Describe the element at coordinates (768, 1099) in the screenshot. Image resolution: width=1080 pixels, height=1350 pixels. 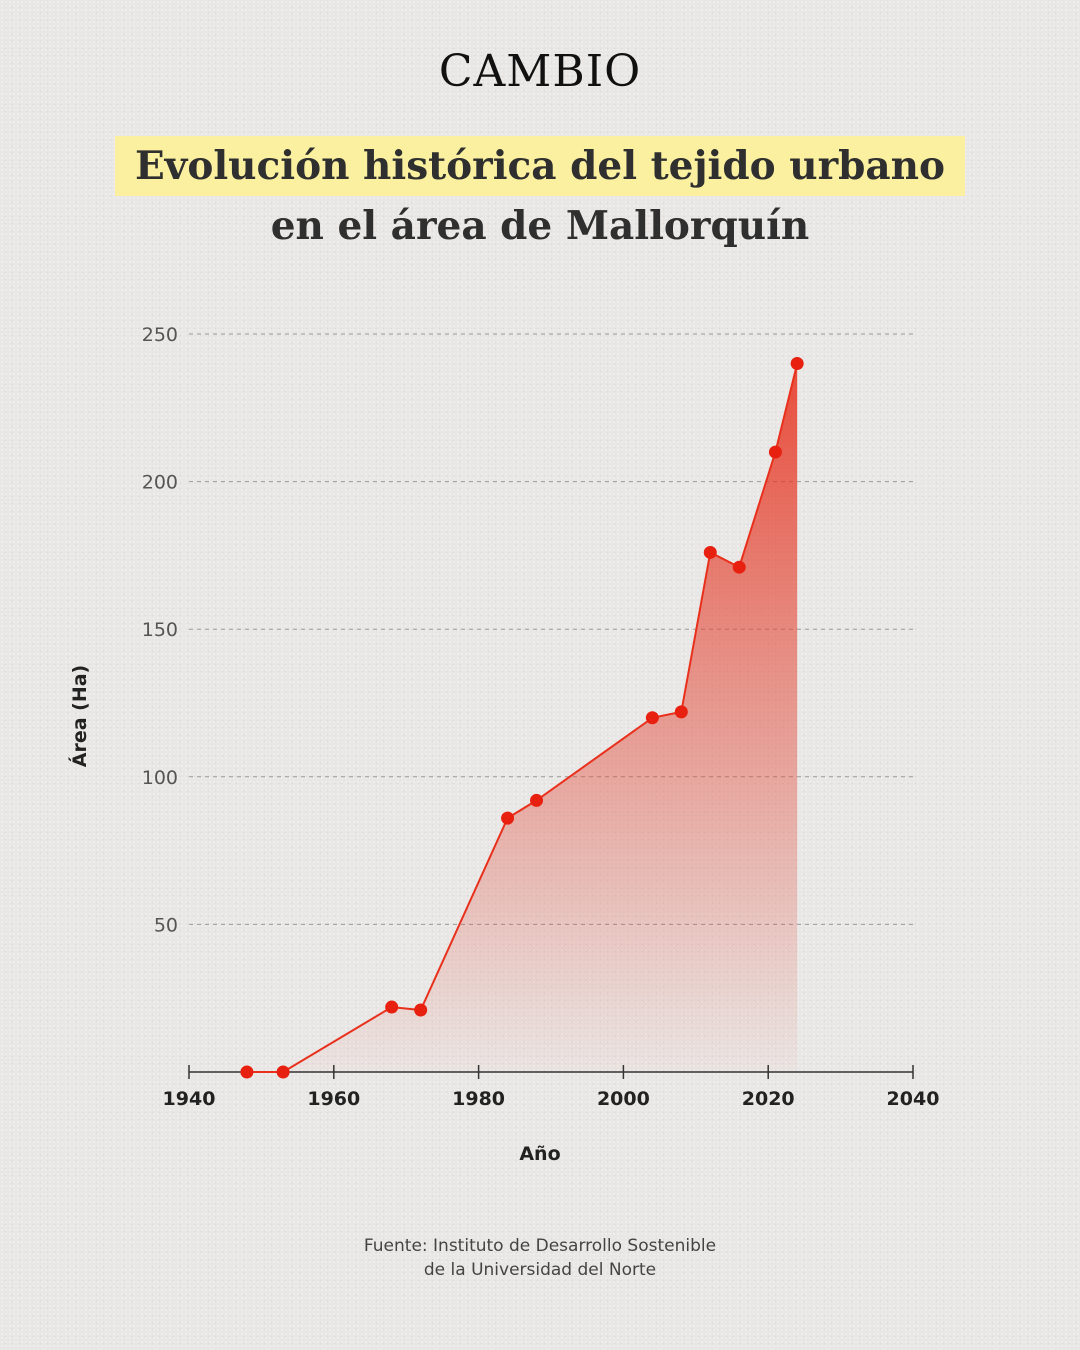
I see `x-tick-label: 2020` at that location.